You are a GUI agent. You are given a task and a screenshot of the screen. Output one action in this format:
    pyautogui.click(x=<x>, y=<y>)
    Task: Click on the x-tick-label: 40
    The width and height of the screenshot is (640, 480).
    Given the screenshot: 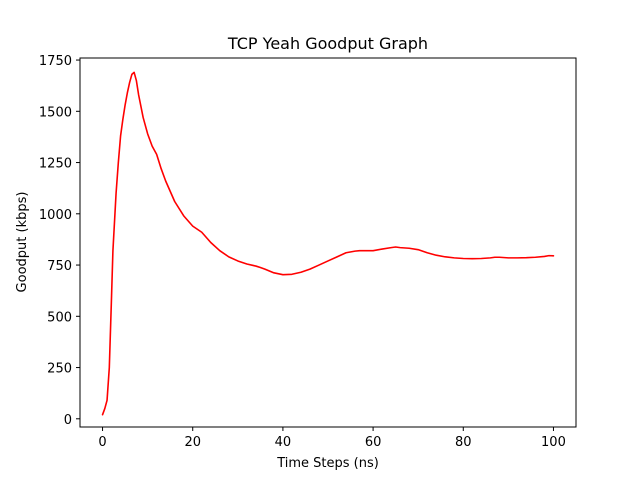 What is the action you would take?
    pyautogui.click(x=283, y=442)
    